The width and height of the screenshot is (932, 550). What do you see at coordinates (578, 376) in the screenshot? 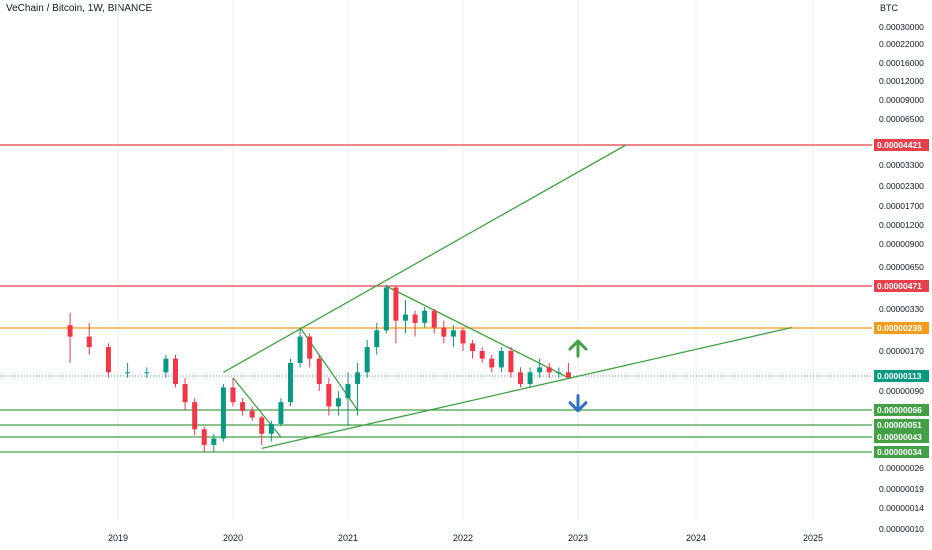
I see `arrows` at bounding box center [578, 376].